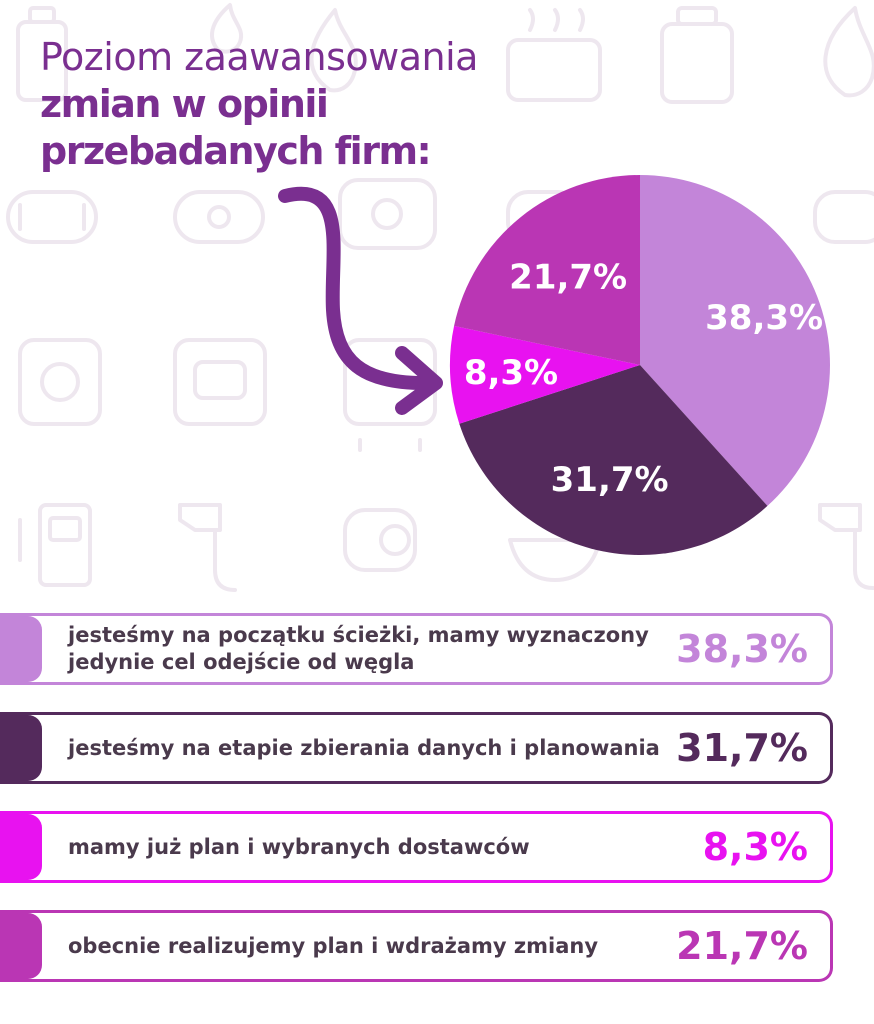 This screenshot has height=1024, width=874. Describe the element at coordinates (742, 946) in the screenshot. I see `legend-value: 21,7%` at that location.